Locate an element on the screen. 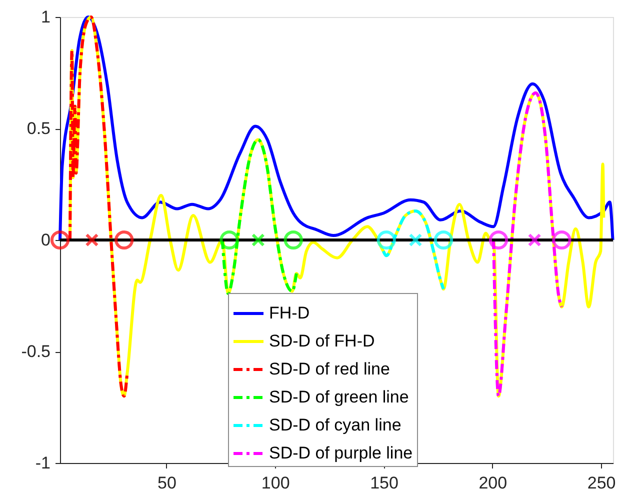 The height and width of the screenshot is (498, 619). x-tick-label: 200 is located at coordinates (493, 483).